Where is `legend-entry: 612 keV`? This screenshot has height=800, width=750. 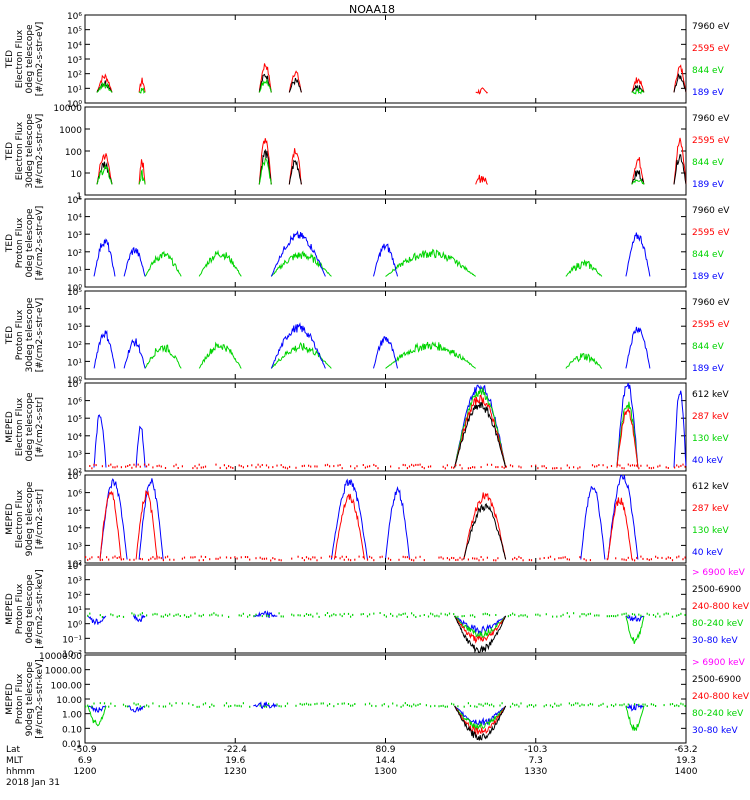
legend-entry: 612 keV is located at coordinates (710, 395).